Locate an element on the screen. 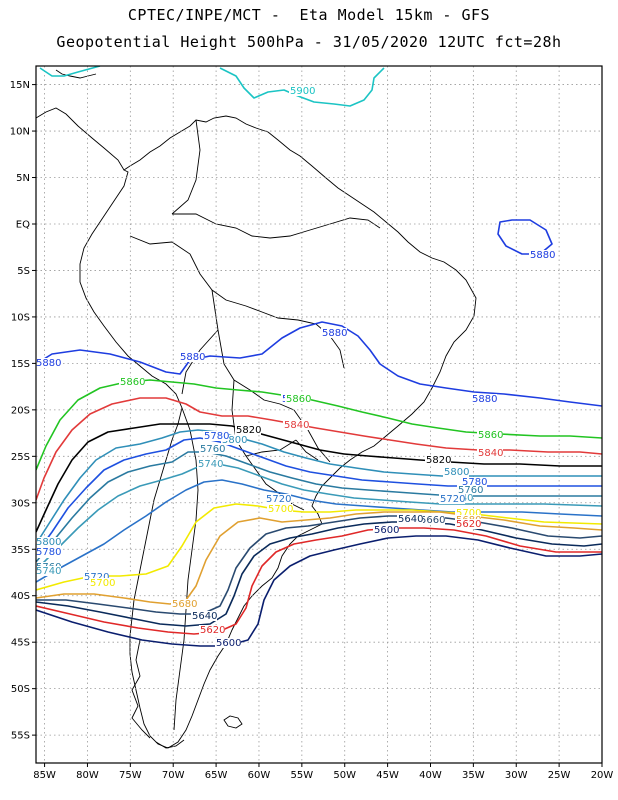 The width and height of the screenshot is (618, 800). chart-title-line1: CPTEC/INPE/MCT - Eta Model 15km - GFS is located at coordinates (309, 15).